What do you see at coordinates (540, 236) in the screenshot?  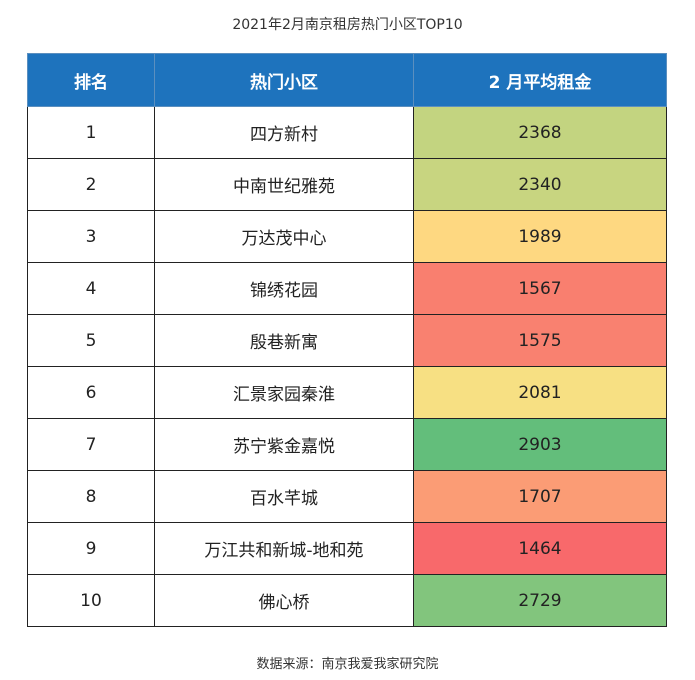 I see `rent-cell: 1989` at bounding box center [540, 236].